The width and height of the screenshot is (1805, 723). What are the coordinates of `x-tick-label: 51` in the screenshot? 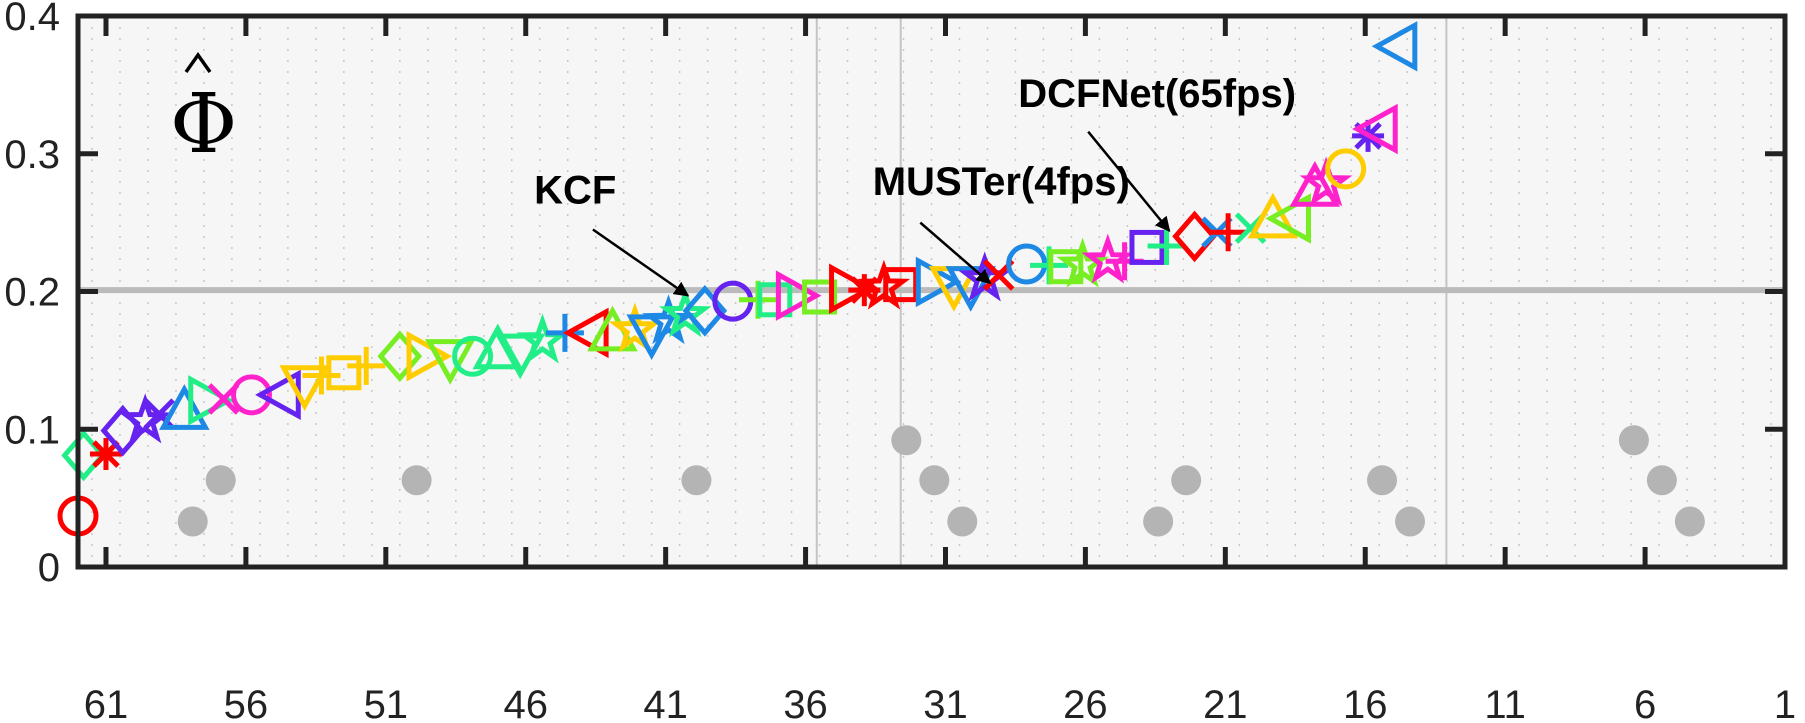 It's located at (386, 703).